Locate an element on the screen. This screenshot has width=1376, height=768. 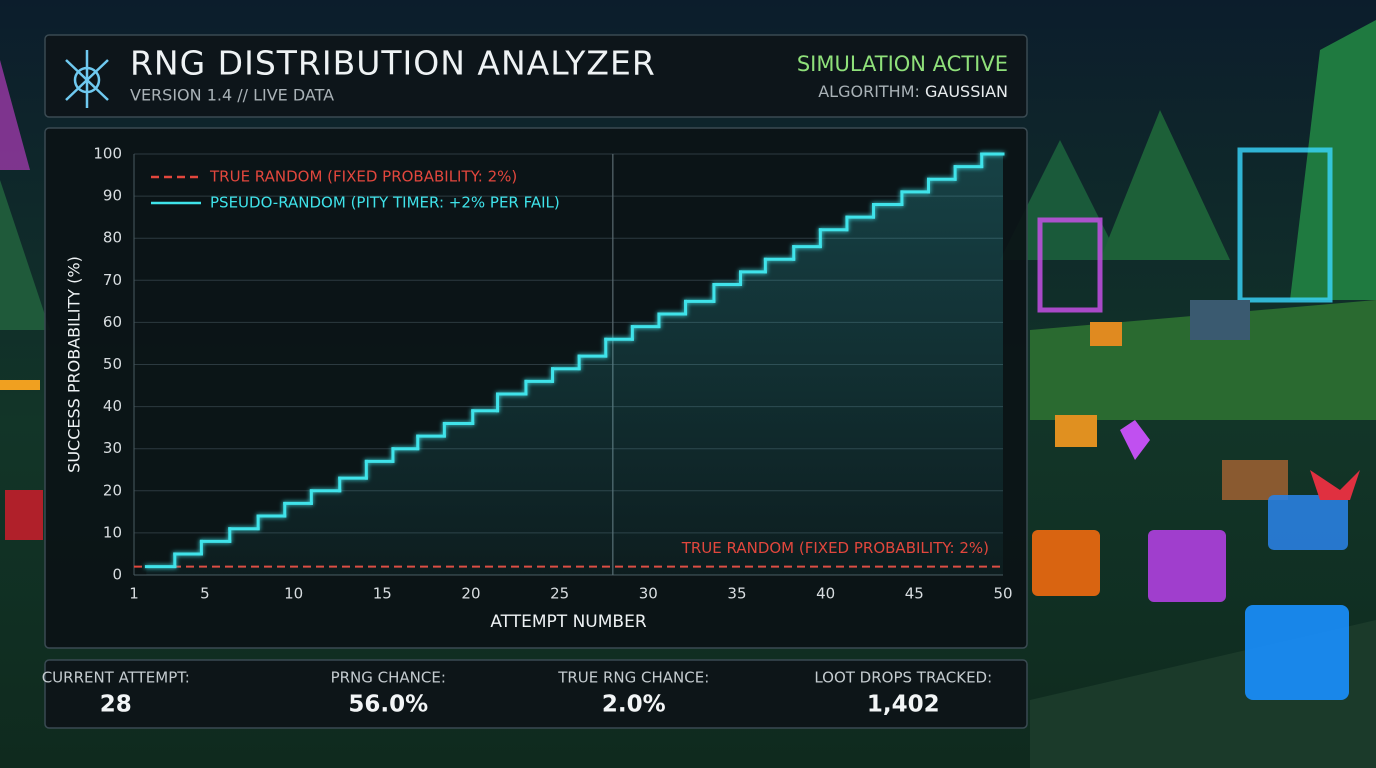
app-title: RNG DISTRIBUTION ANALYZER is located at coordinates (393, 63).